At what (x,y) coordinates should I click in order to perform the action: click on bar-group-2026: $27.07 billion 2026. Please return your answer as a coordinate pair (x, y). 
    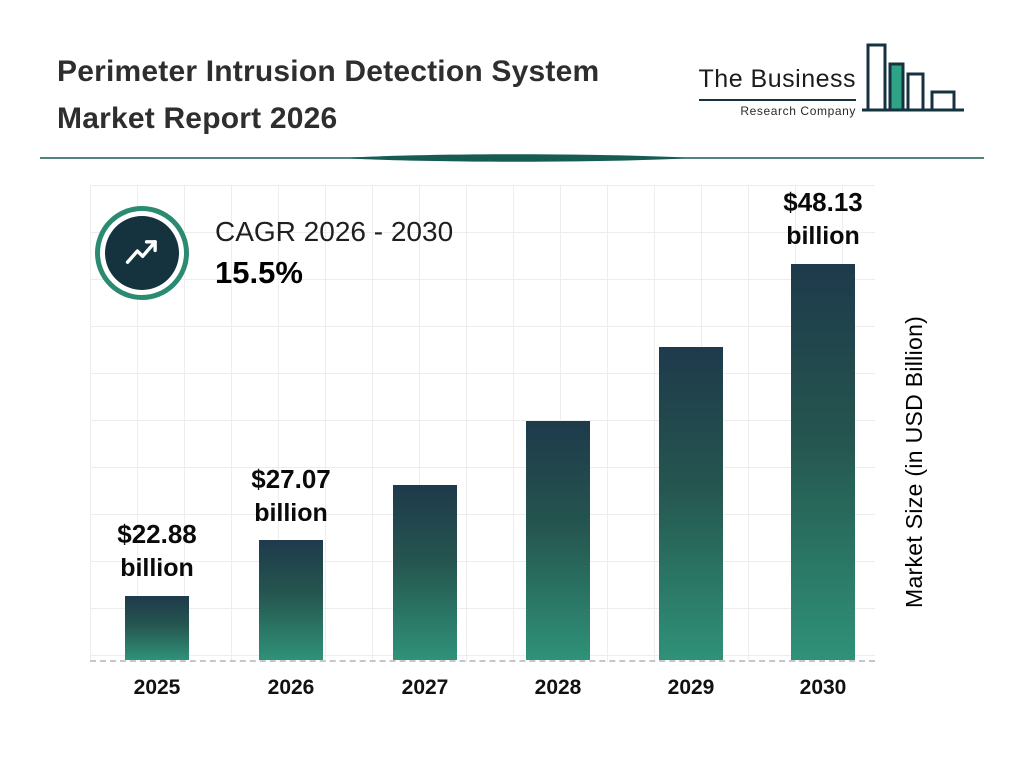
    Looking at the image, I should click on (291, 442).